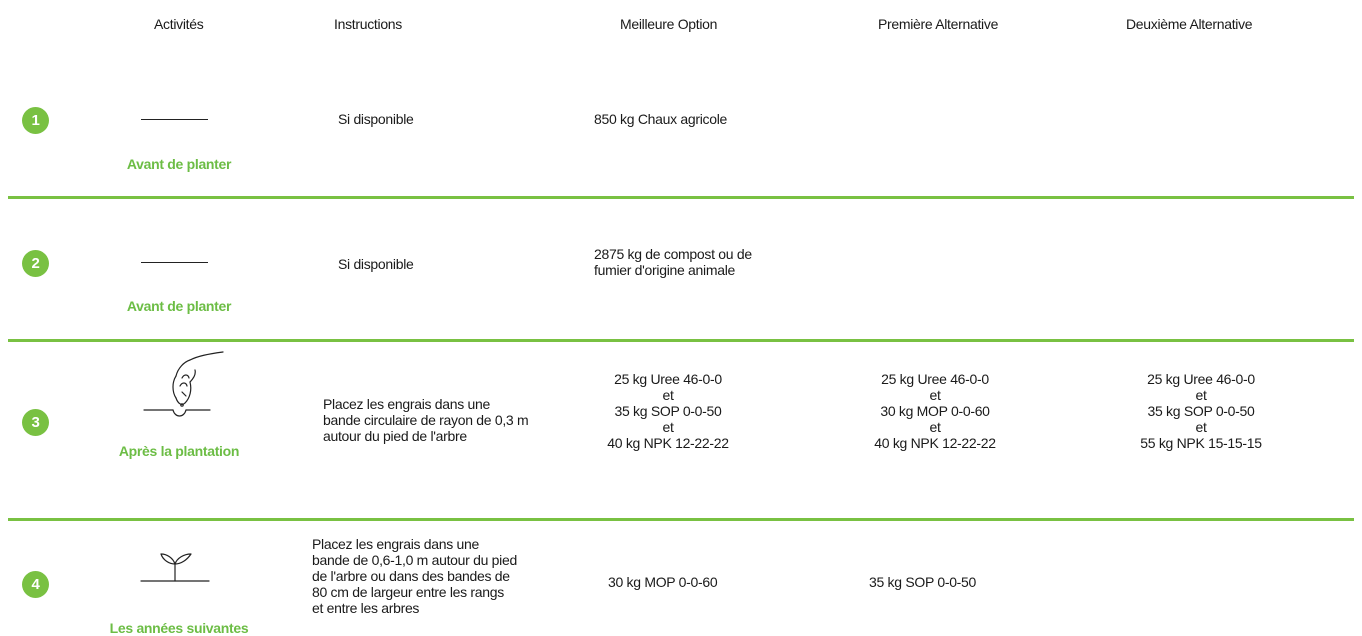  I want to click on header-instructions: Instructions, so click(368, 24).